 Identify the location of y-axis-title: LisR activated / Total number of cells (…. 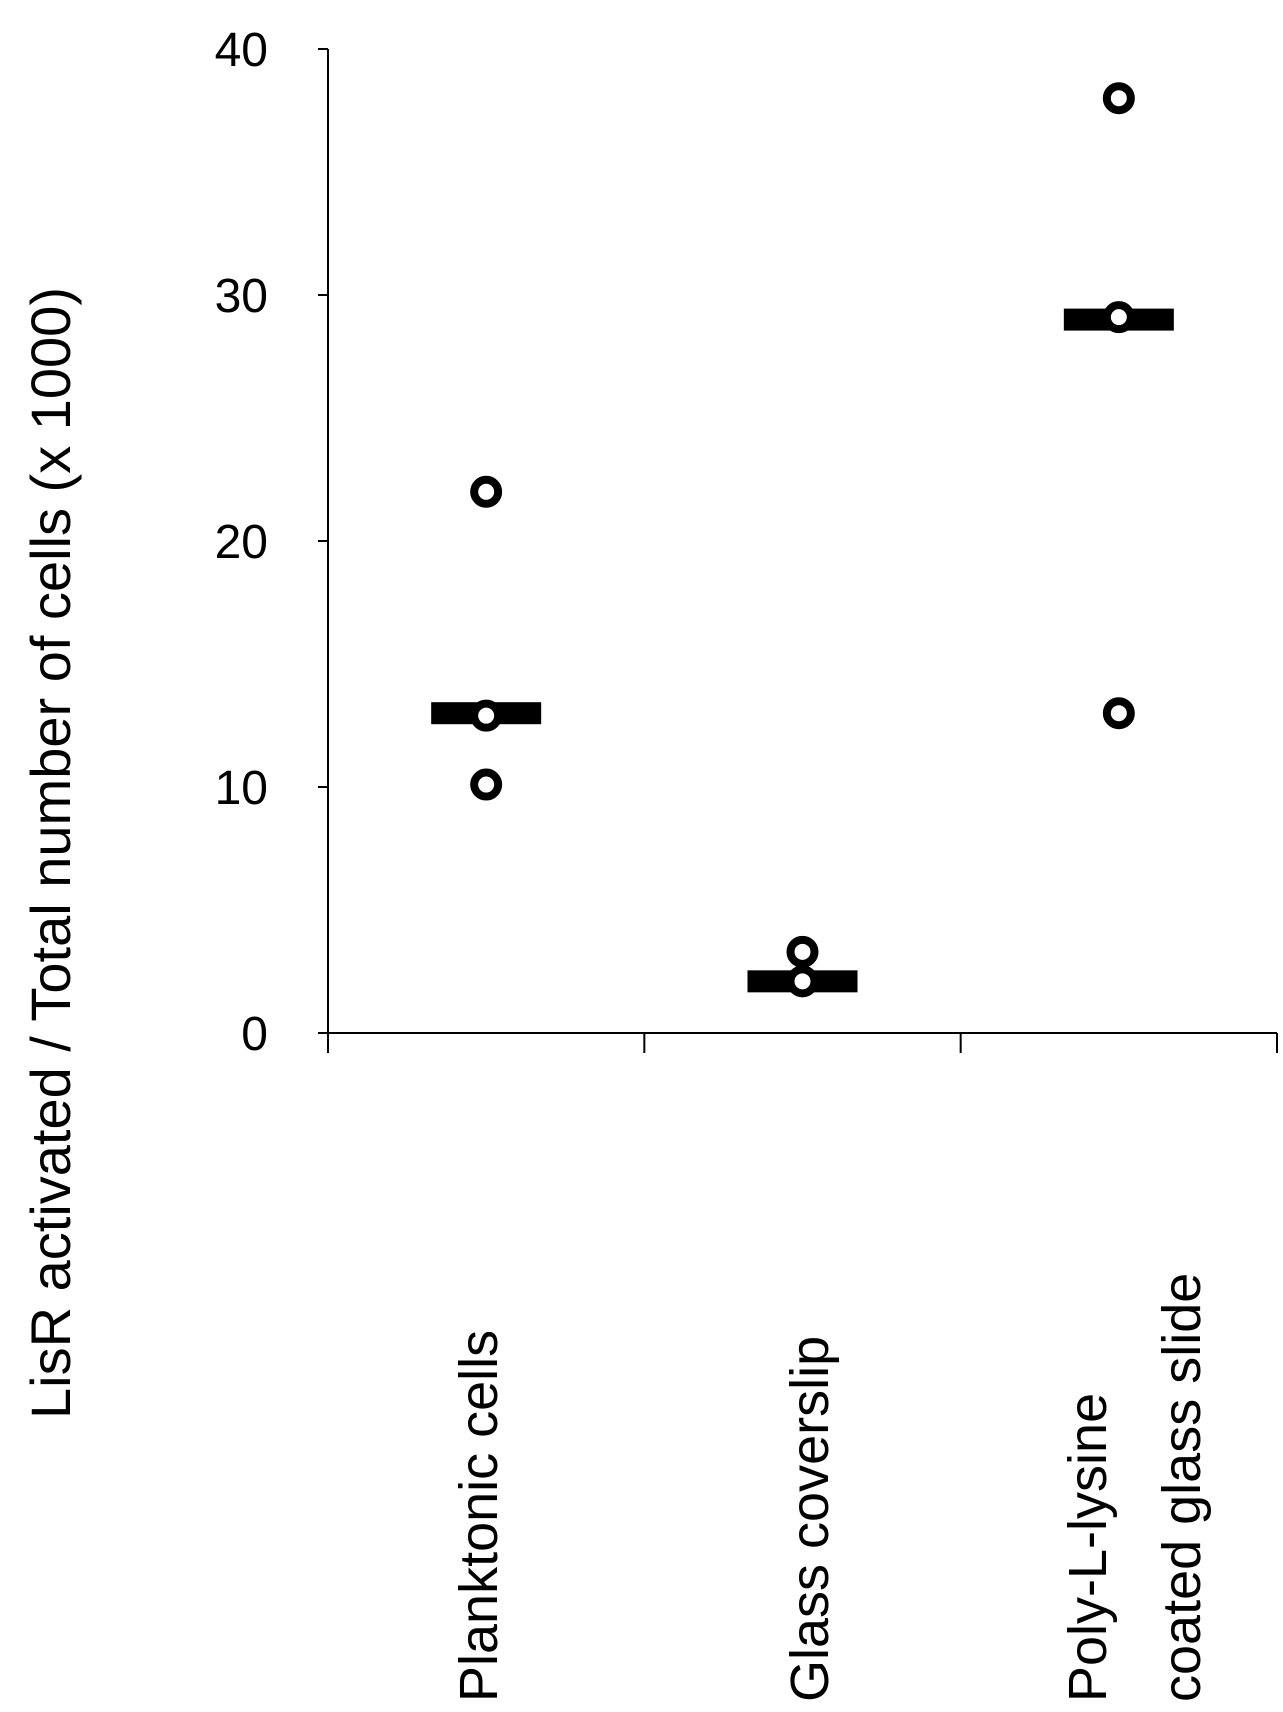
(50, 853).